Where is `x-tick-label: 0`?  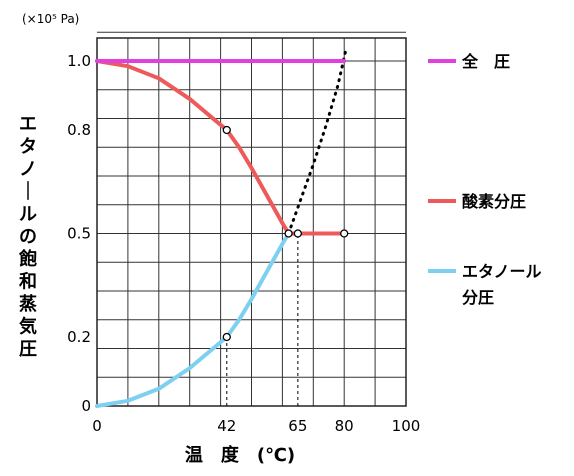
x-tick-label: 0 is located at coordinates (97, 426).